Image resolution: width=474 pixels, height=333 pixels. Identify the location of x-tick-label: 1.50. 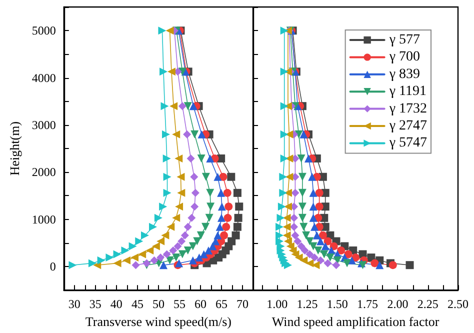
(337, 304).